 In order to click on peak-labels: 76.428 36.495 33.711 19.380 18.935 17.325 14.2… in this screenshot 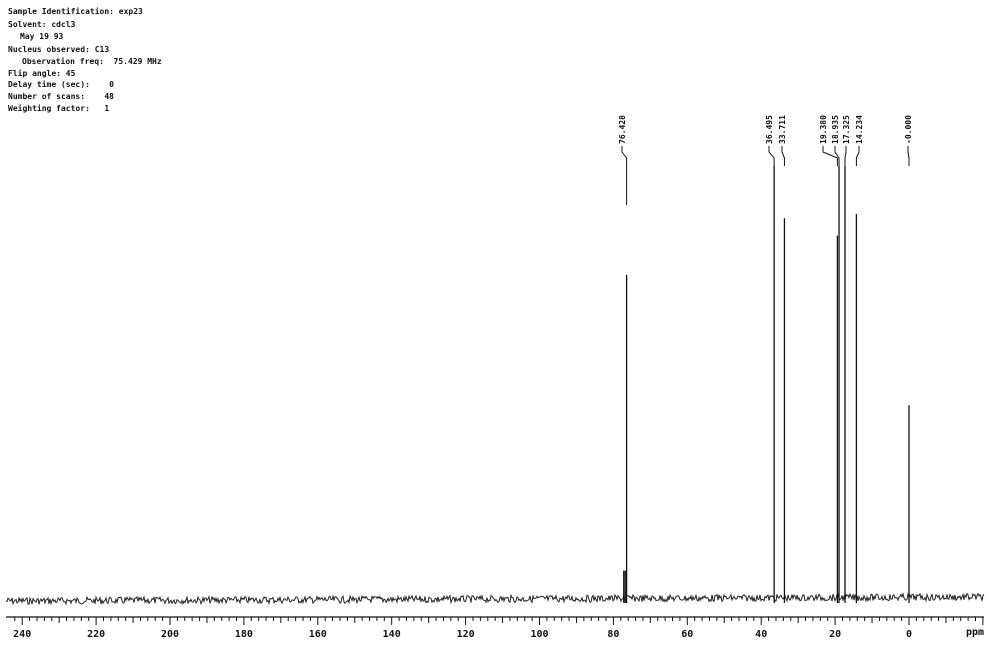, I will do `click(765, 160)`.